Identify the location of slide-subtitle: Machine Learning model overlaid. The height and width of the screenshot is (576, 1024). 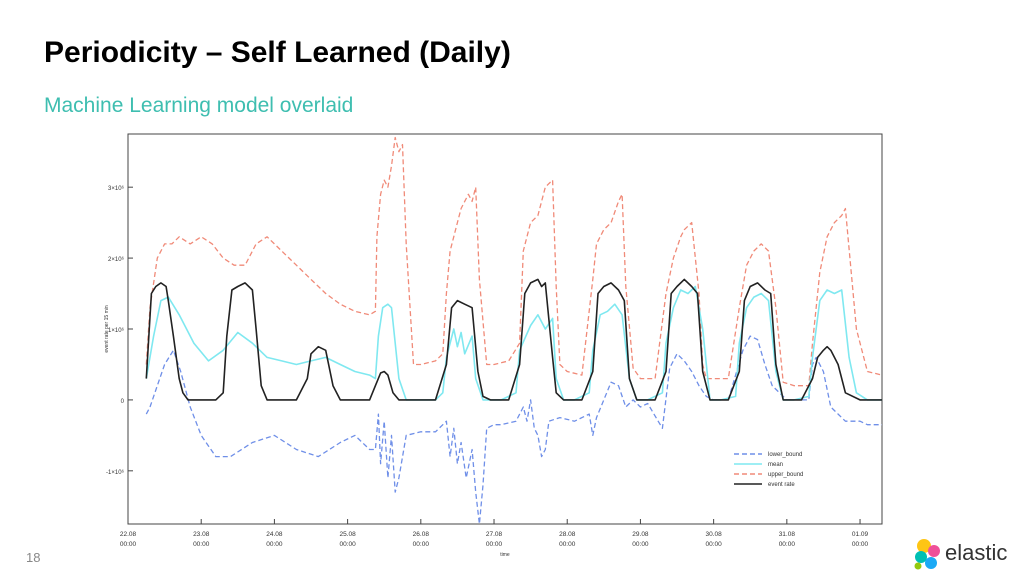
(199, 105).